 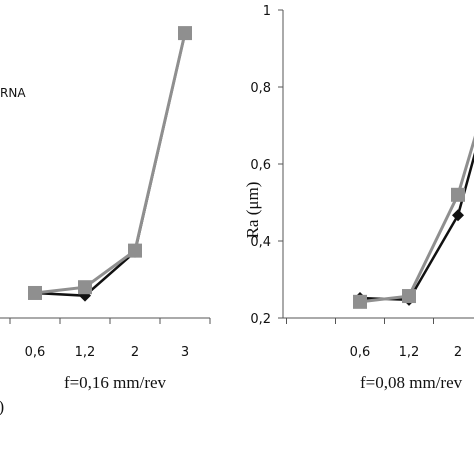 What do you see at coordinates (260, 242) in the screenshot?
I see `y-tick-label: 0,4` at bounding box center [260, 242].